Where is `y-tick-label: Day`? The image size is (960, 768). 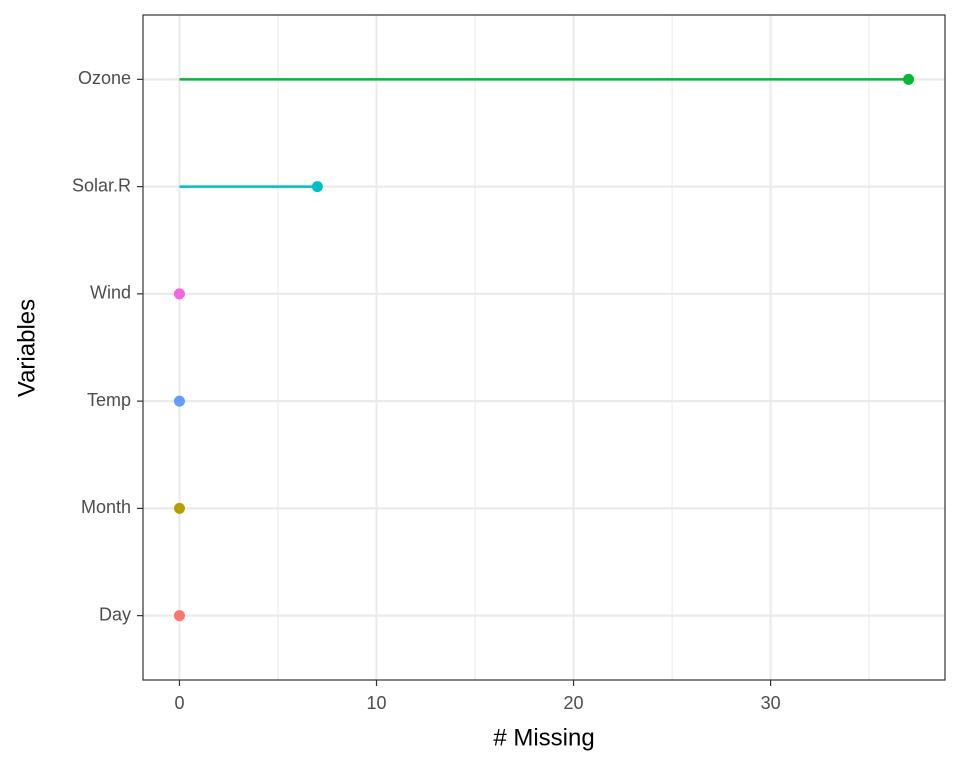
y-tick-label: Day is located at coordinates (115, 614).